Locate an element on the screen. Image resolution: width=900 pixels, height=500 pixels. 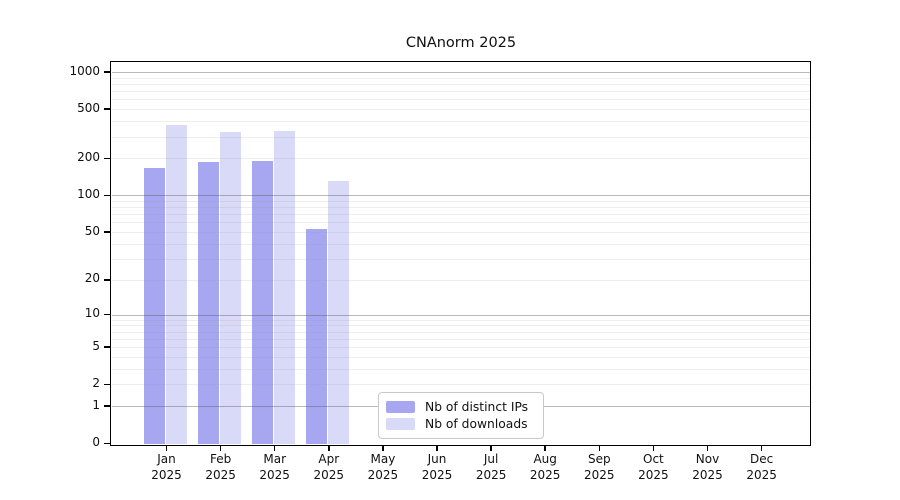
legend-item-downloads: Nb of downloads is located at coordinates (460, 423).